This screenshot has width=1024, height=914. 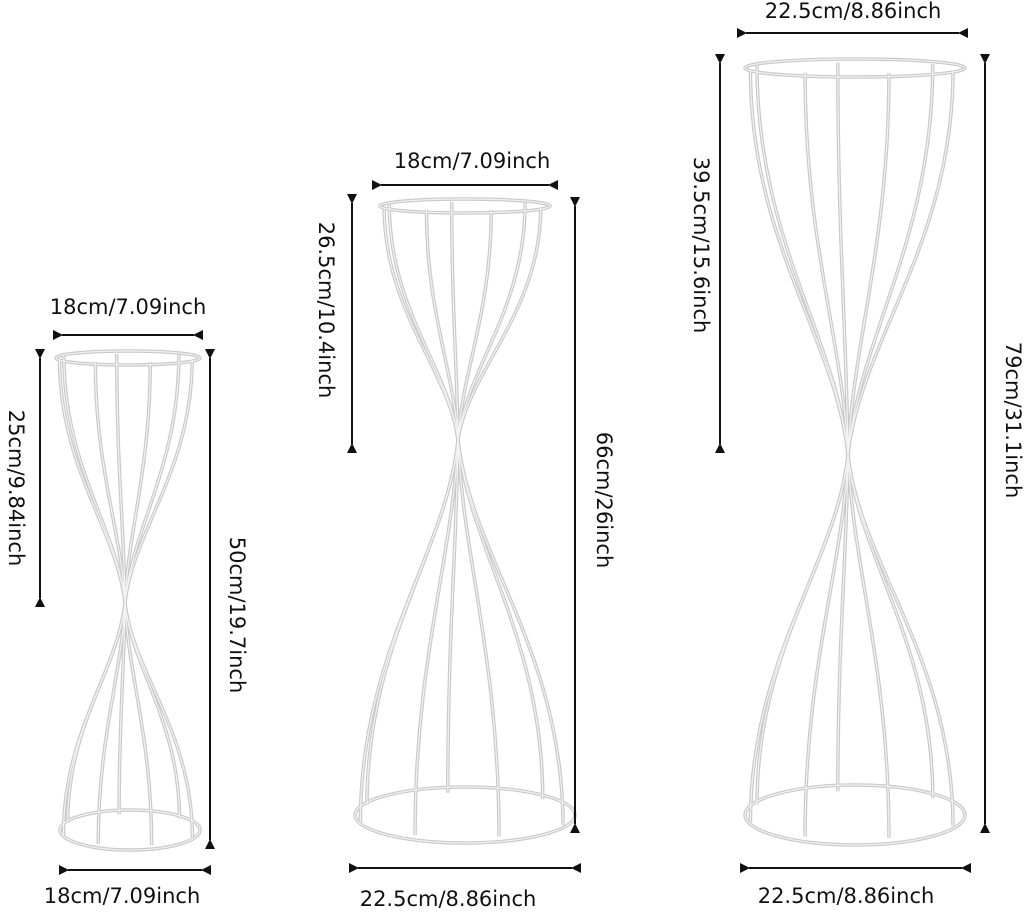 I want to click on top-width-label: 22.5cm/8.86inch, so click(x=853, y=11).